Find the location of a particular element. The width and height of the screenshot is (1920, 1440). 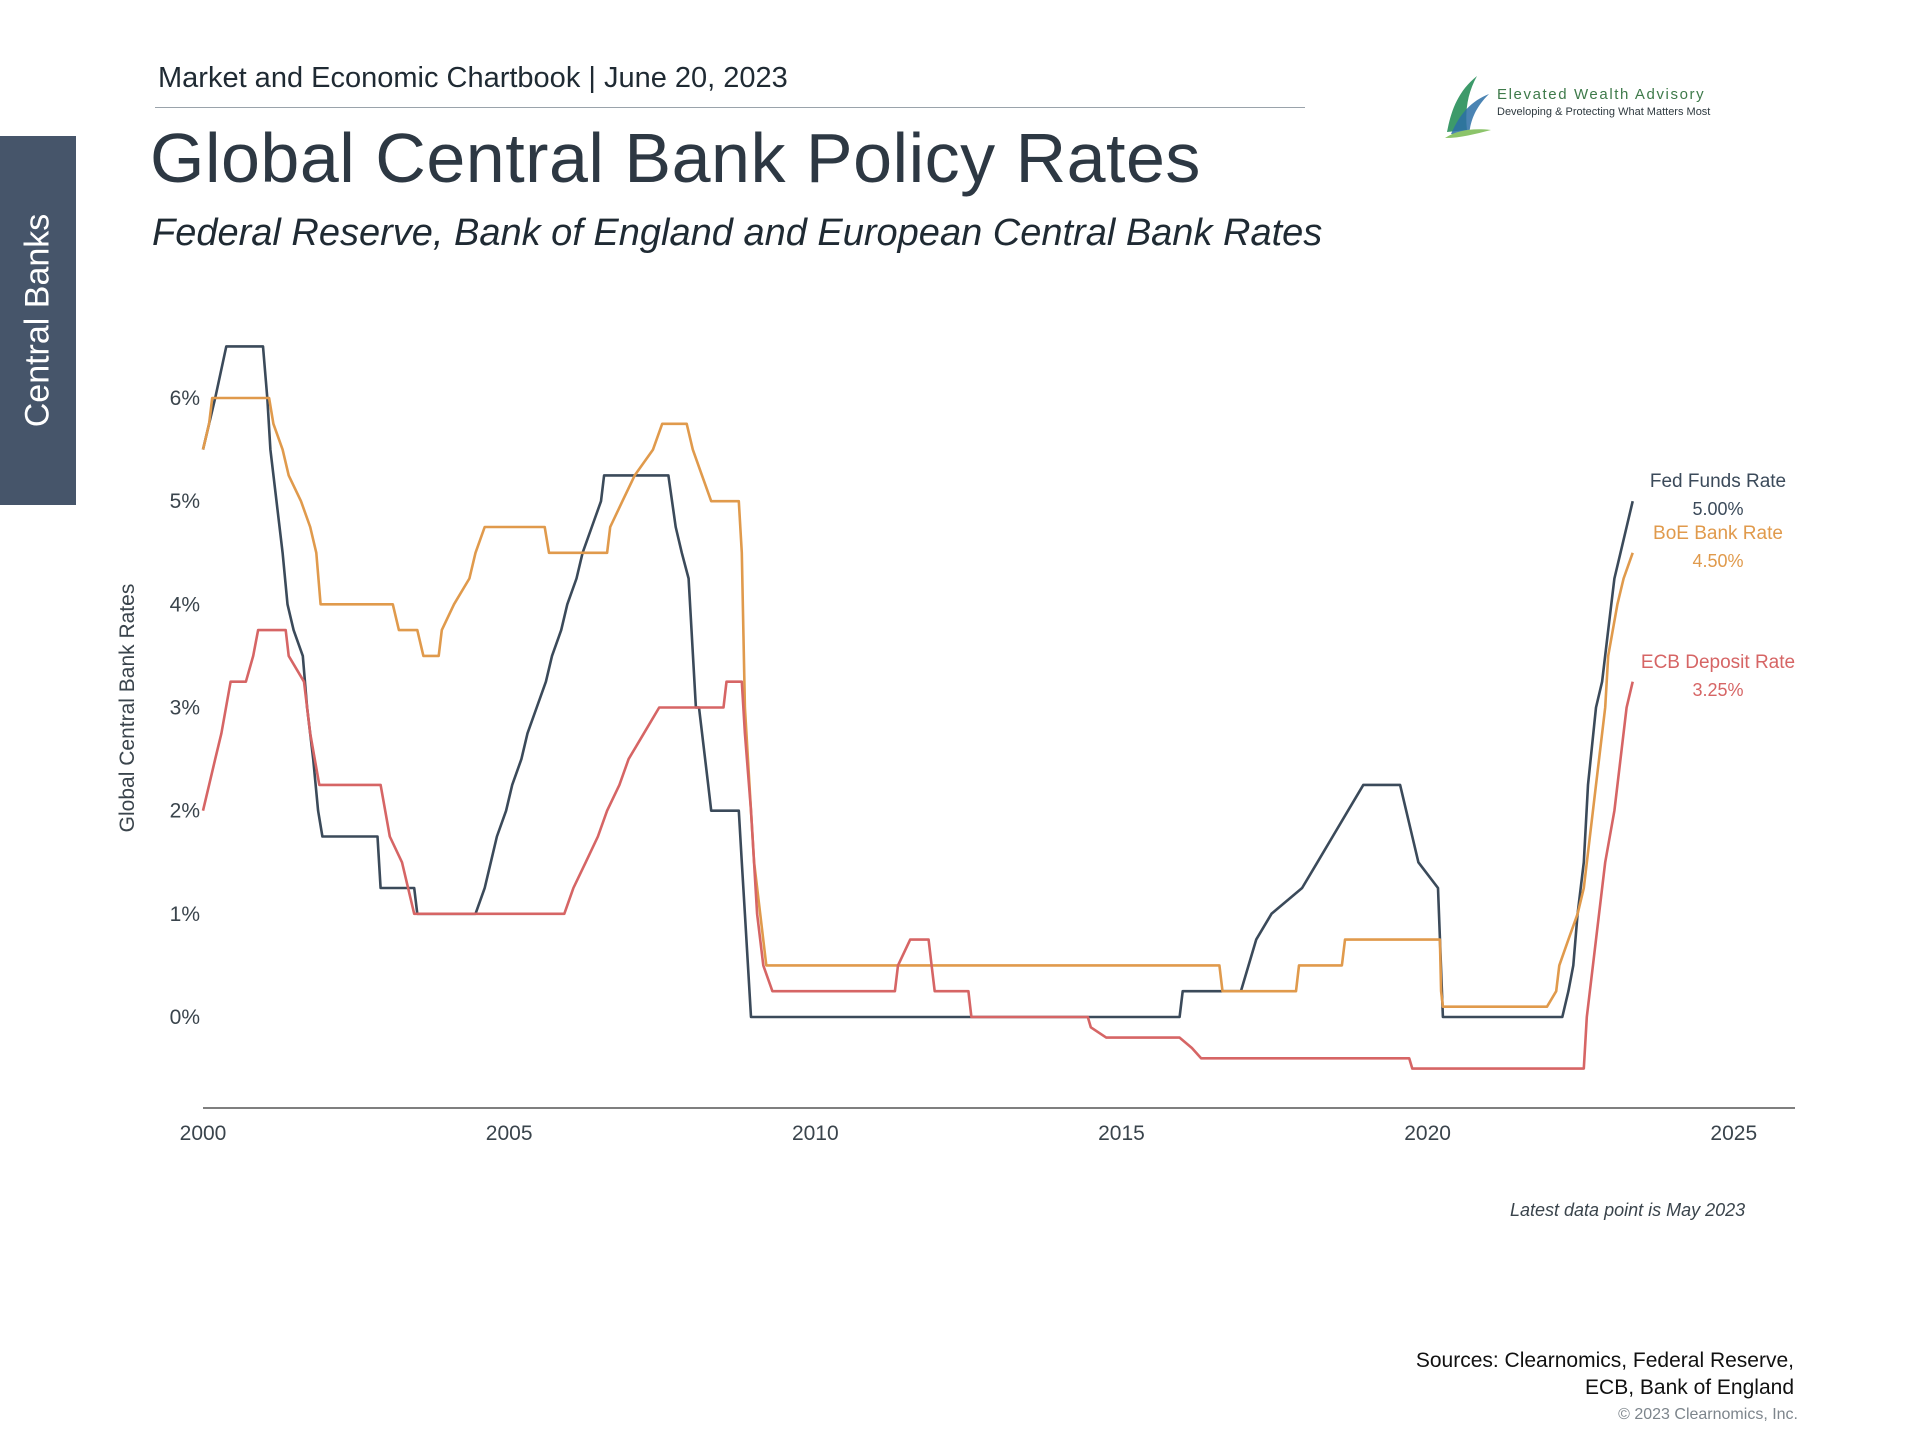

y-tick-label: 1% is located at coordinates (185, 914).